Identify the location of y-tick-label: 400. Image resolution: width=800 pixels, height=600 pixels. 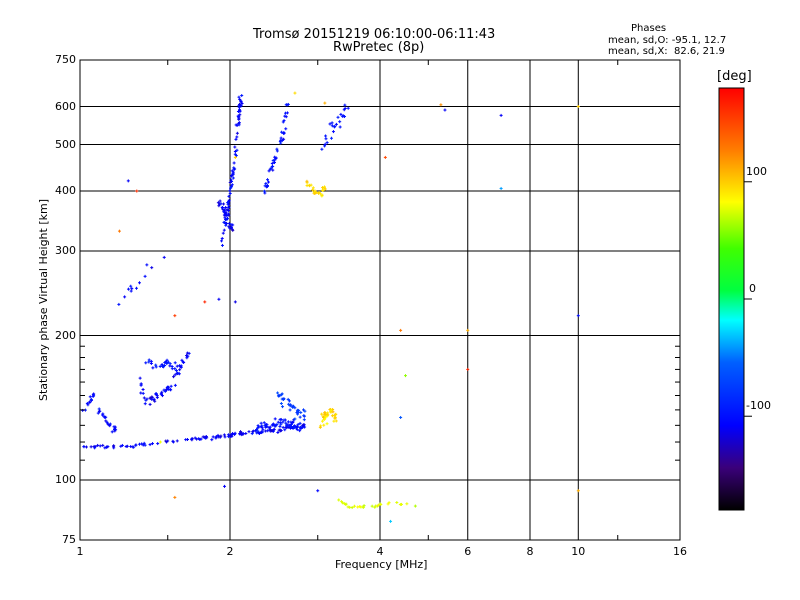
(65, 191).